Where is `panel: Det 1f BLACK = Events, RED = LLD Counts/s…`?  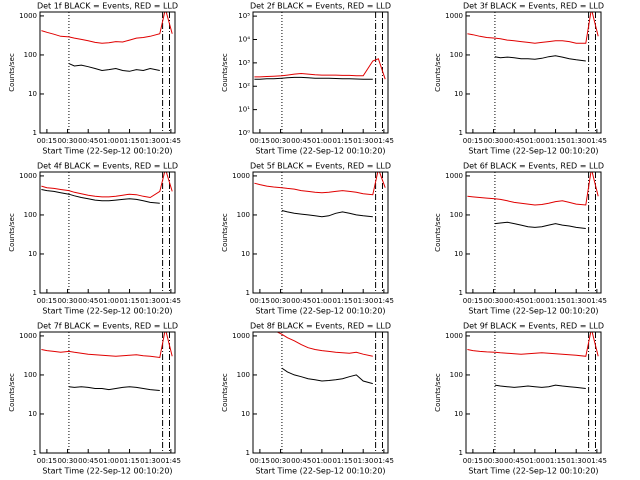 panel: Det 1f BLACK = Events, RED = LLD Counts/s… is located at coordinates (94, 79).